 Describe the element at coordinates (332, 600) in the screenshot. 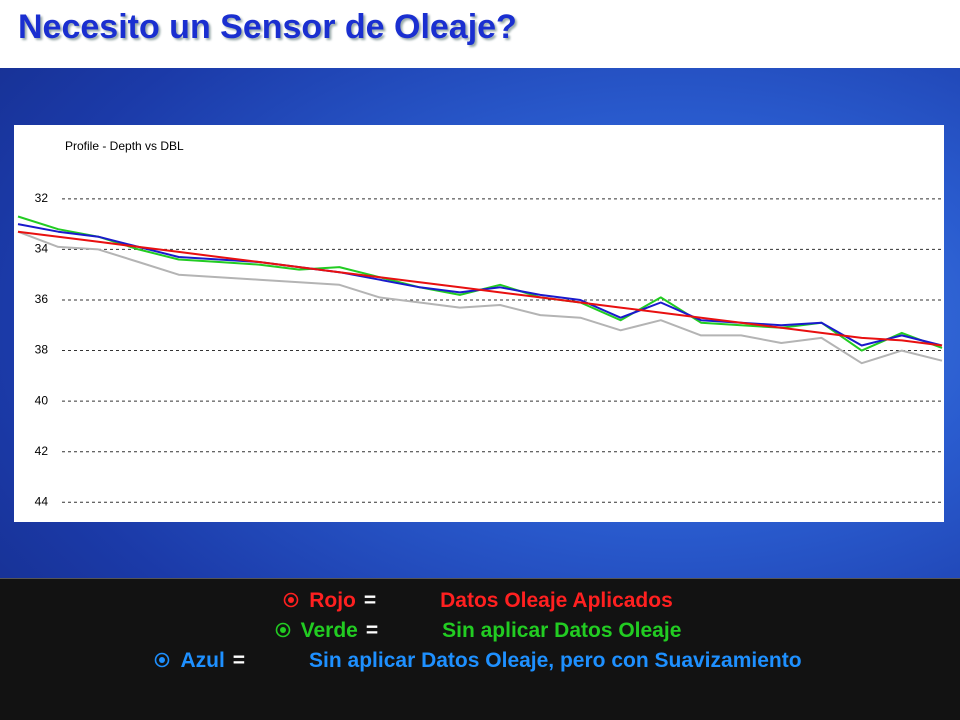

I see `legend-label: Rojo` at that location.